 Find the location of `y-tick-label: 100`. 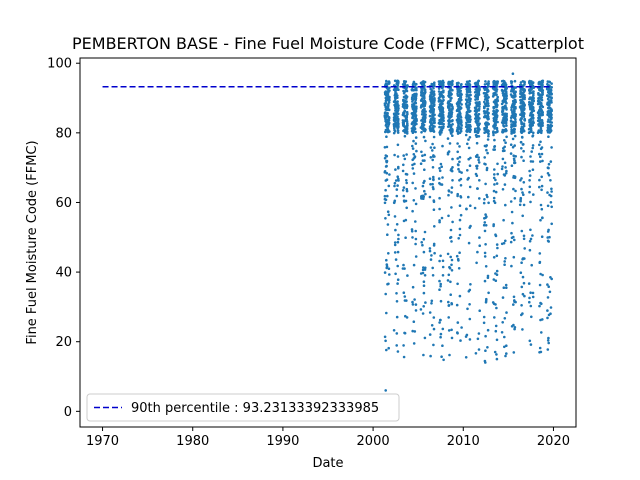

y-tick-label: 100 is located at coordinates (59, 64).